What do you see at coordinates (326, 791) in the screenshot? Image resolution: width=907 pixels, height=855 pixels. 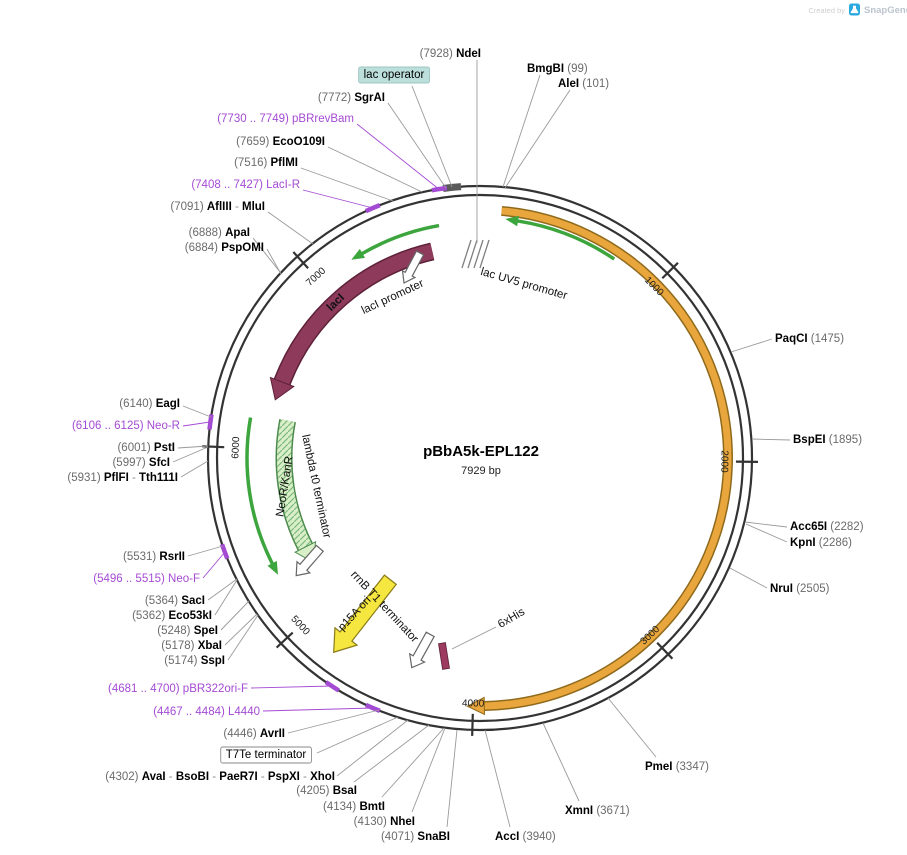 I see `label-BsaI: (4205) BsaI` at bounding box center [326, 791].